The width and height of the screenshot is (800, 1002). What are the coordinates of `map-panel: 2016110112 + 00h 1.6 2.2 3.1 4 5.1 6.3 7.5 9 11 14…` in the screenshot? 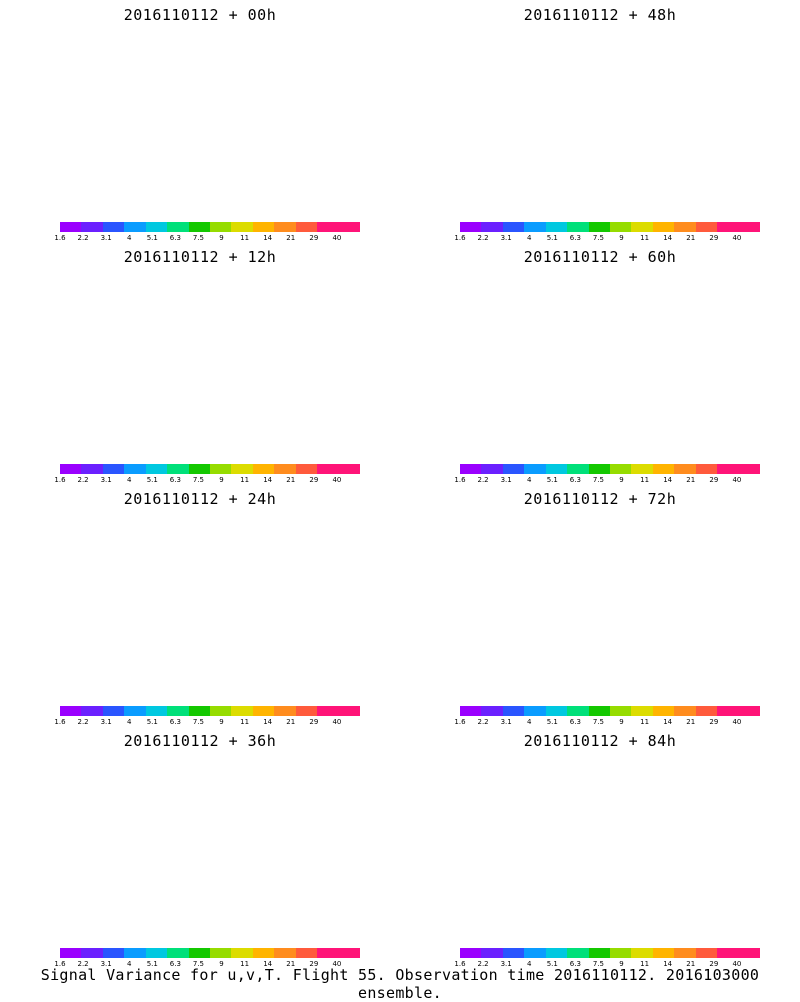 It's located at (200, 121).